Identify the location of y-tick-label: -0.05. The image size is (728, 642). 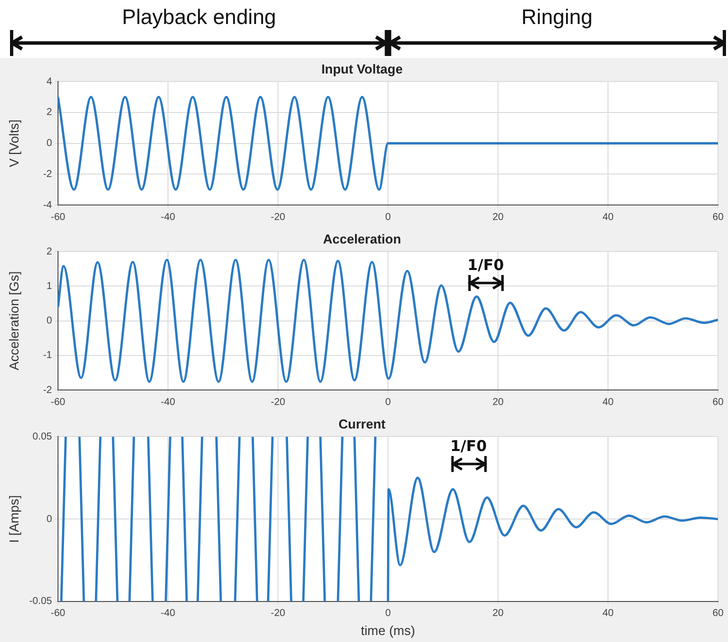
(40, 602).